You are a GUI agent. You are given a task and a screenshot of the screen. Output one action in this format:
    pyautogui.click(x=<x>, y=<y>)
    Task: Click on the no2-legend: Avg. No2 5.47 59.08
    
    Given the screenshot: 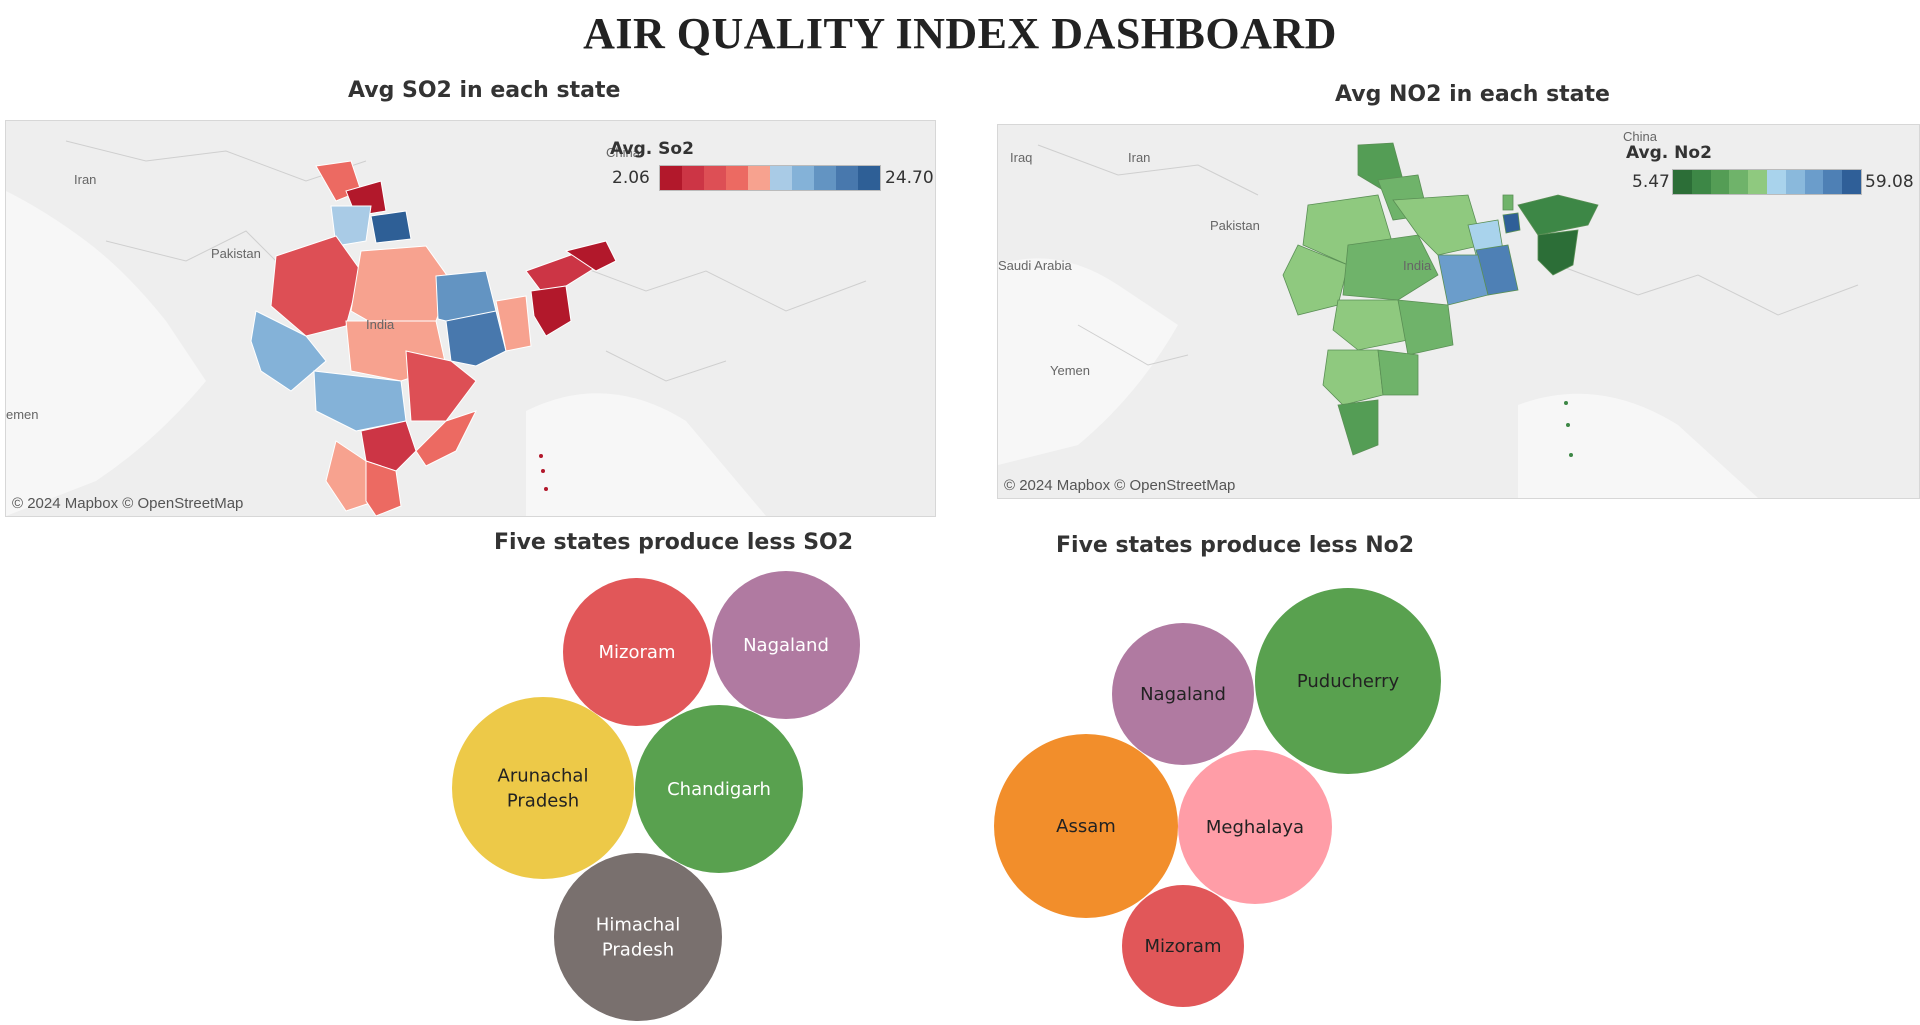 What is the action you would take?
    pyautogui.click(x=1768, y=173)
    